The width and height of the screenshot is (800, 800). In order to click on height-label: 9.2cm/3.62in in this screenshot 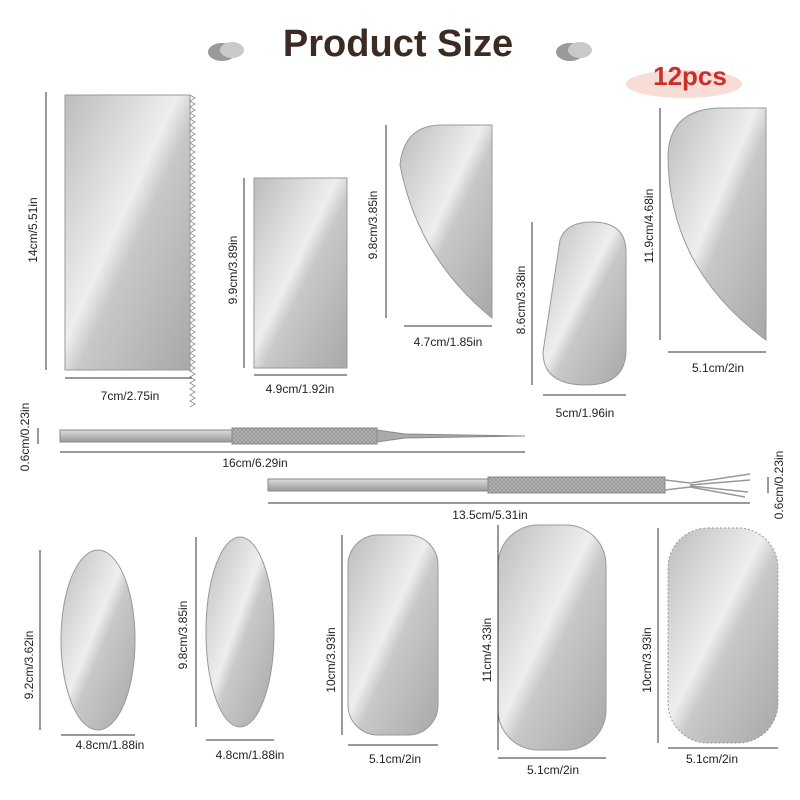, I will do `click(29, 665)`.